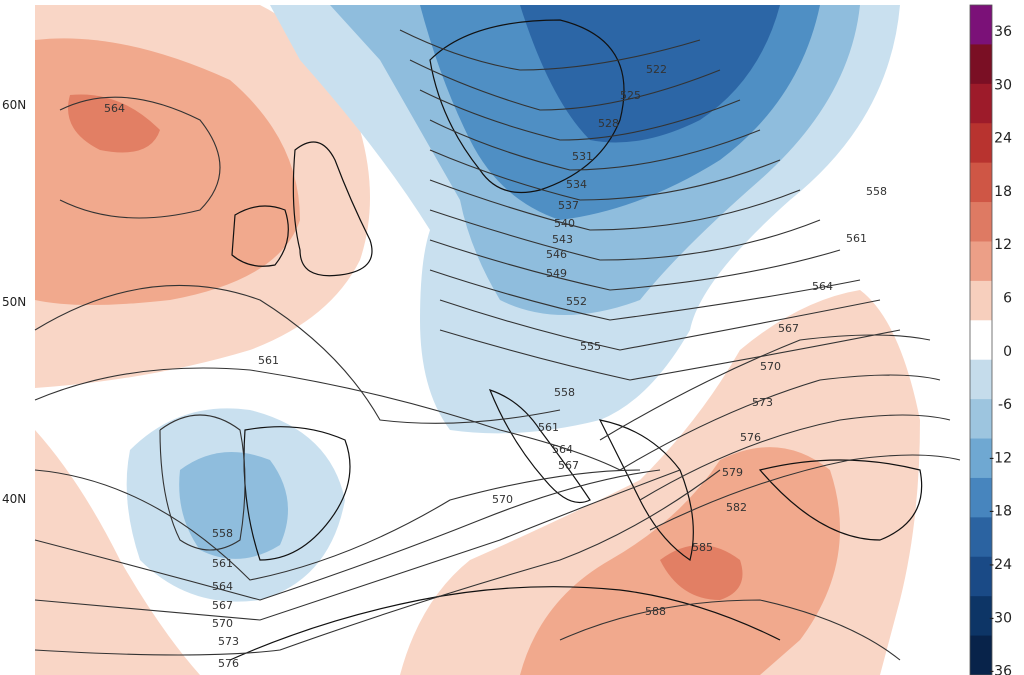  Describe the element at coordinates (732, 472) in the screenshot. I see `contour-label: 579` at that location.